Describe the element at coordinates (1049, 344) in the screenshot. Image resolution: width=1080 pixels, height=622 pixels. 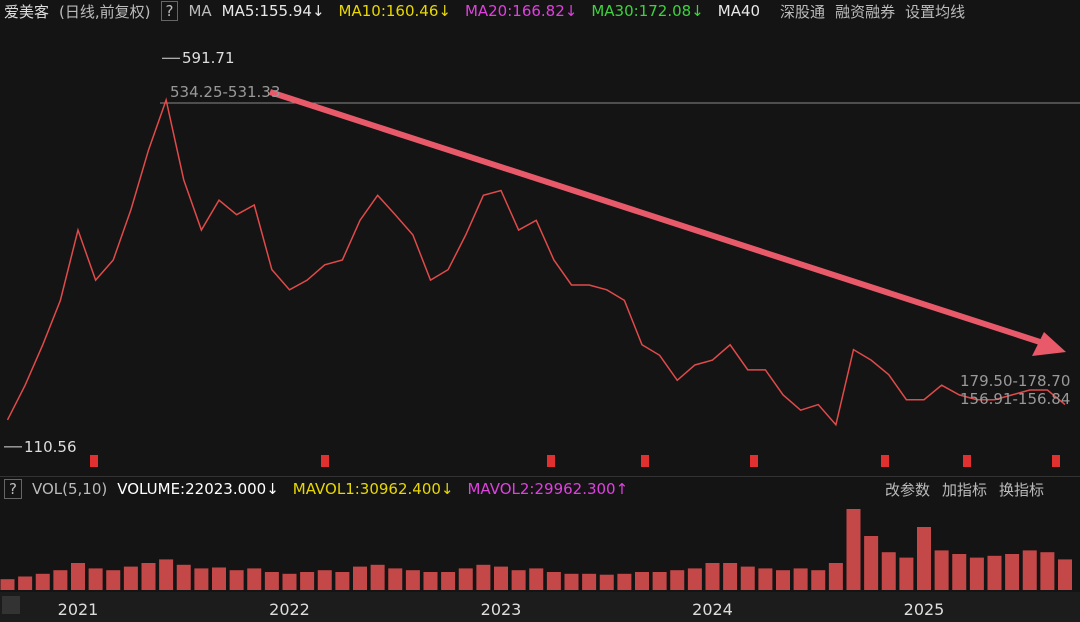
I see `trend-arrow-head` at that location.